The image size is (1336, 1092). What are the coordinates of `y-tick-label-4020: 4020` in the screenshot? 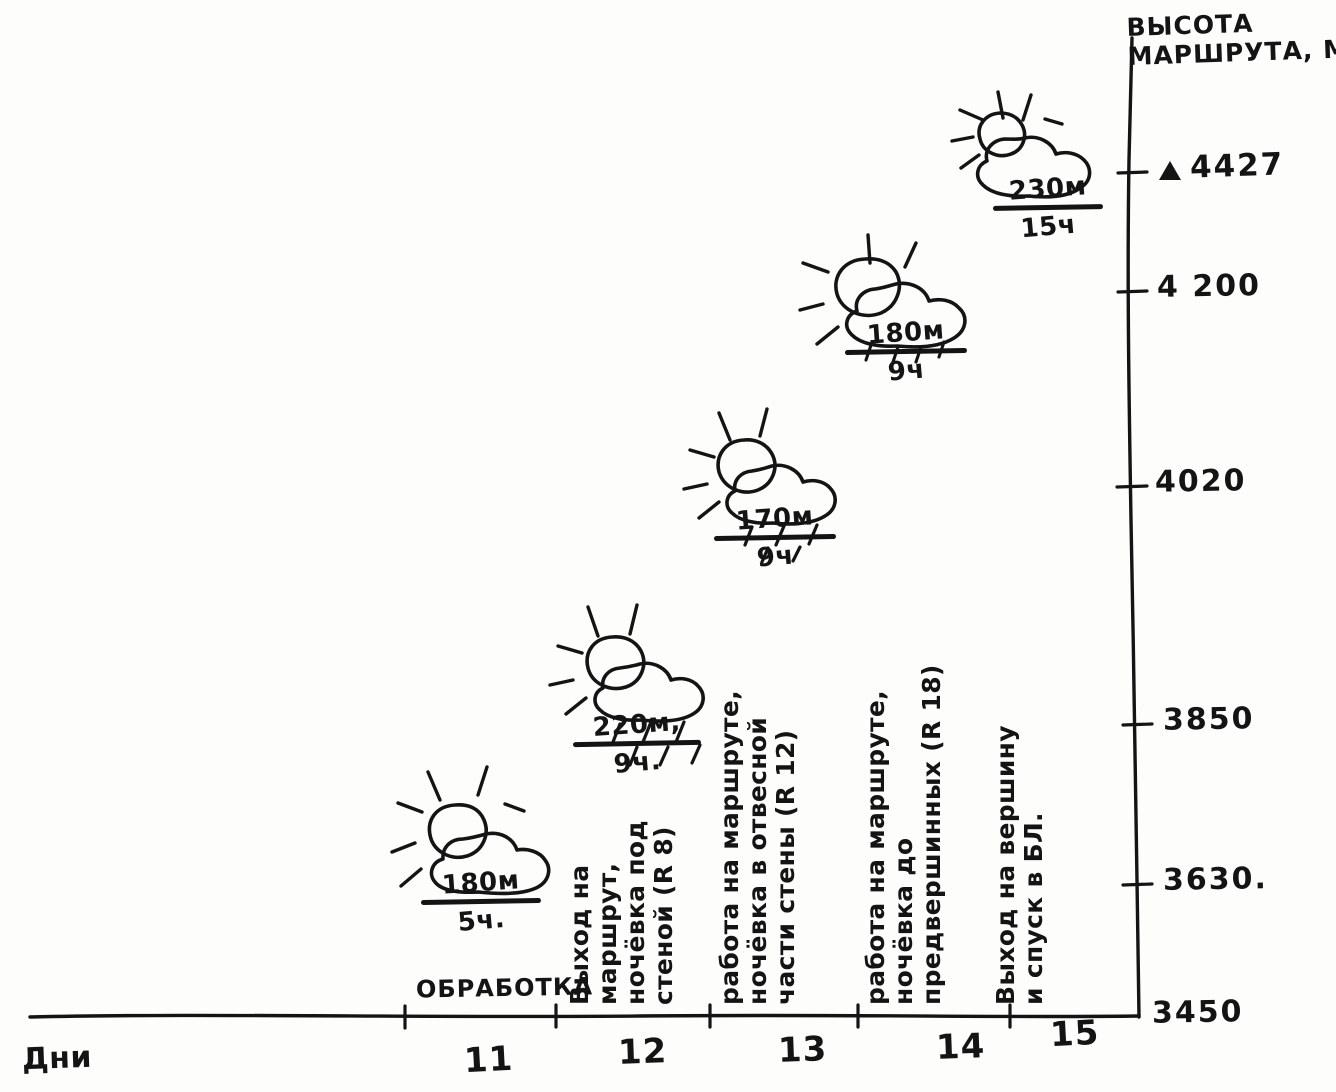 It's located at (1200, 481).